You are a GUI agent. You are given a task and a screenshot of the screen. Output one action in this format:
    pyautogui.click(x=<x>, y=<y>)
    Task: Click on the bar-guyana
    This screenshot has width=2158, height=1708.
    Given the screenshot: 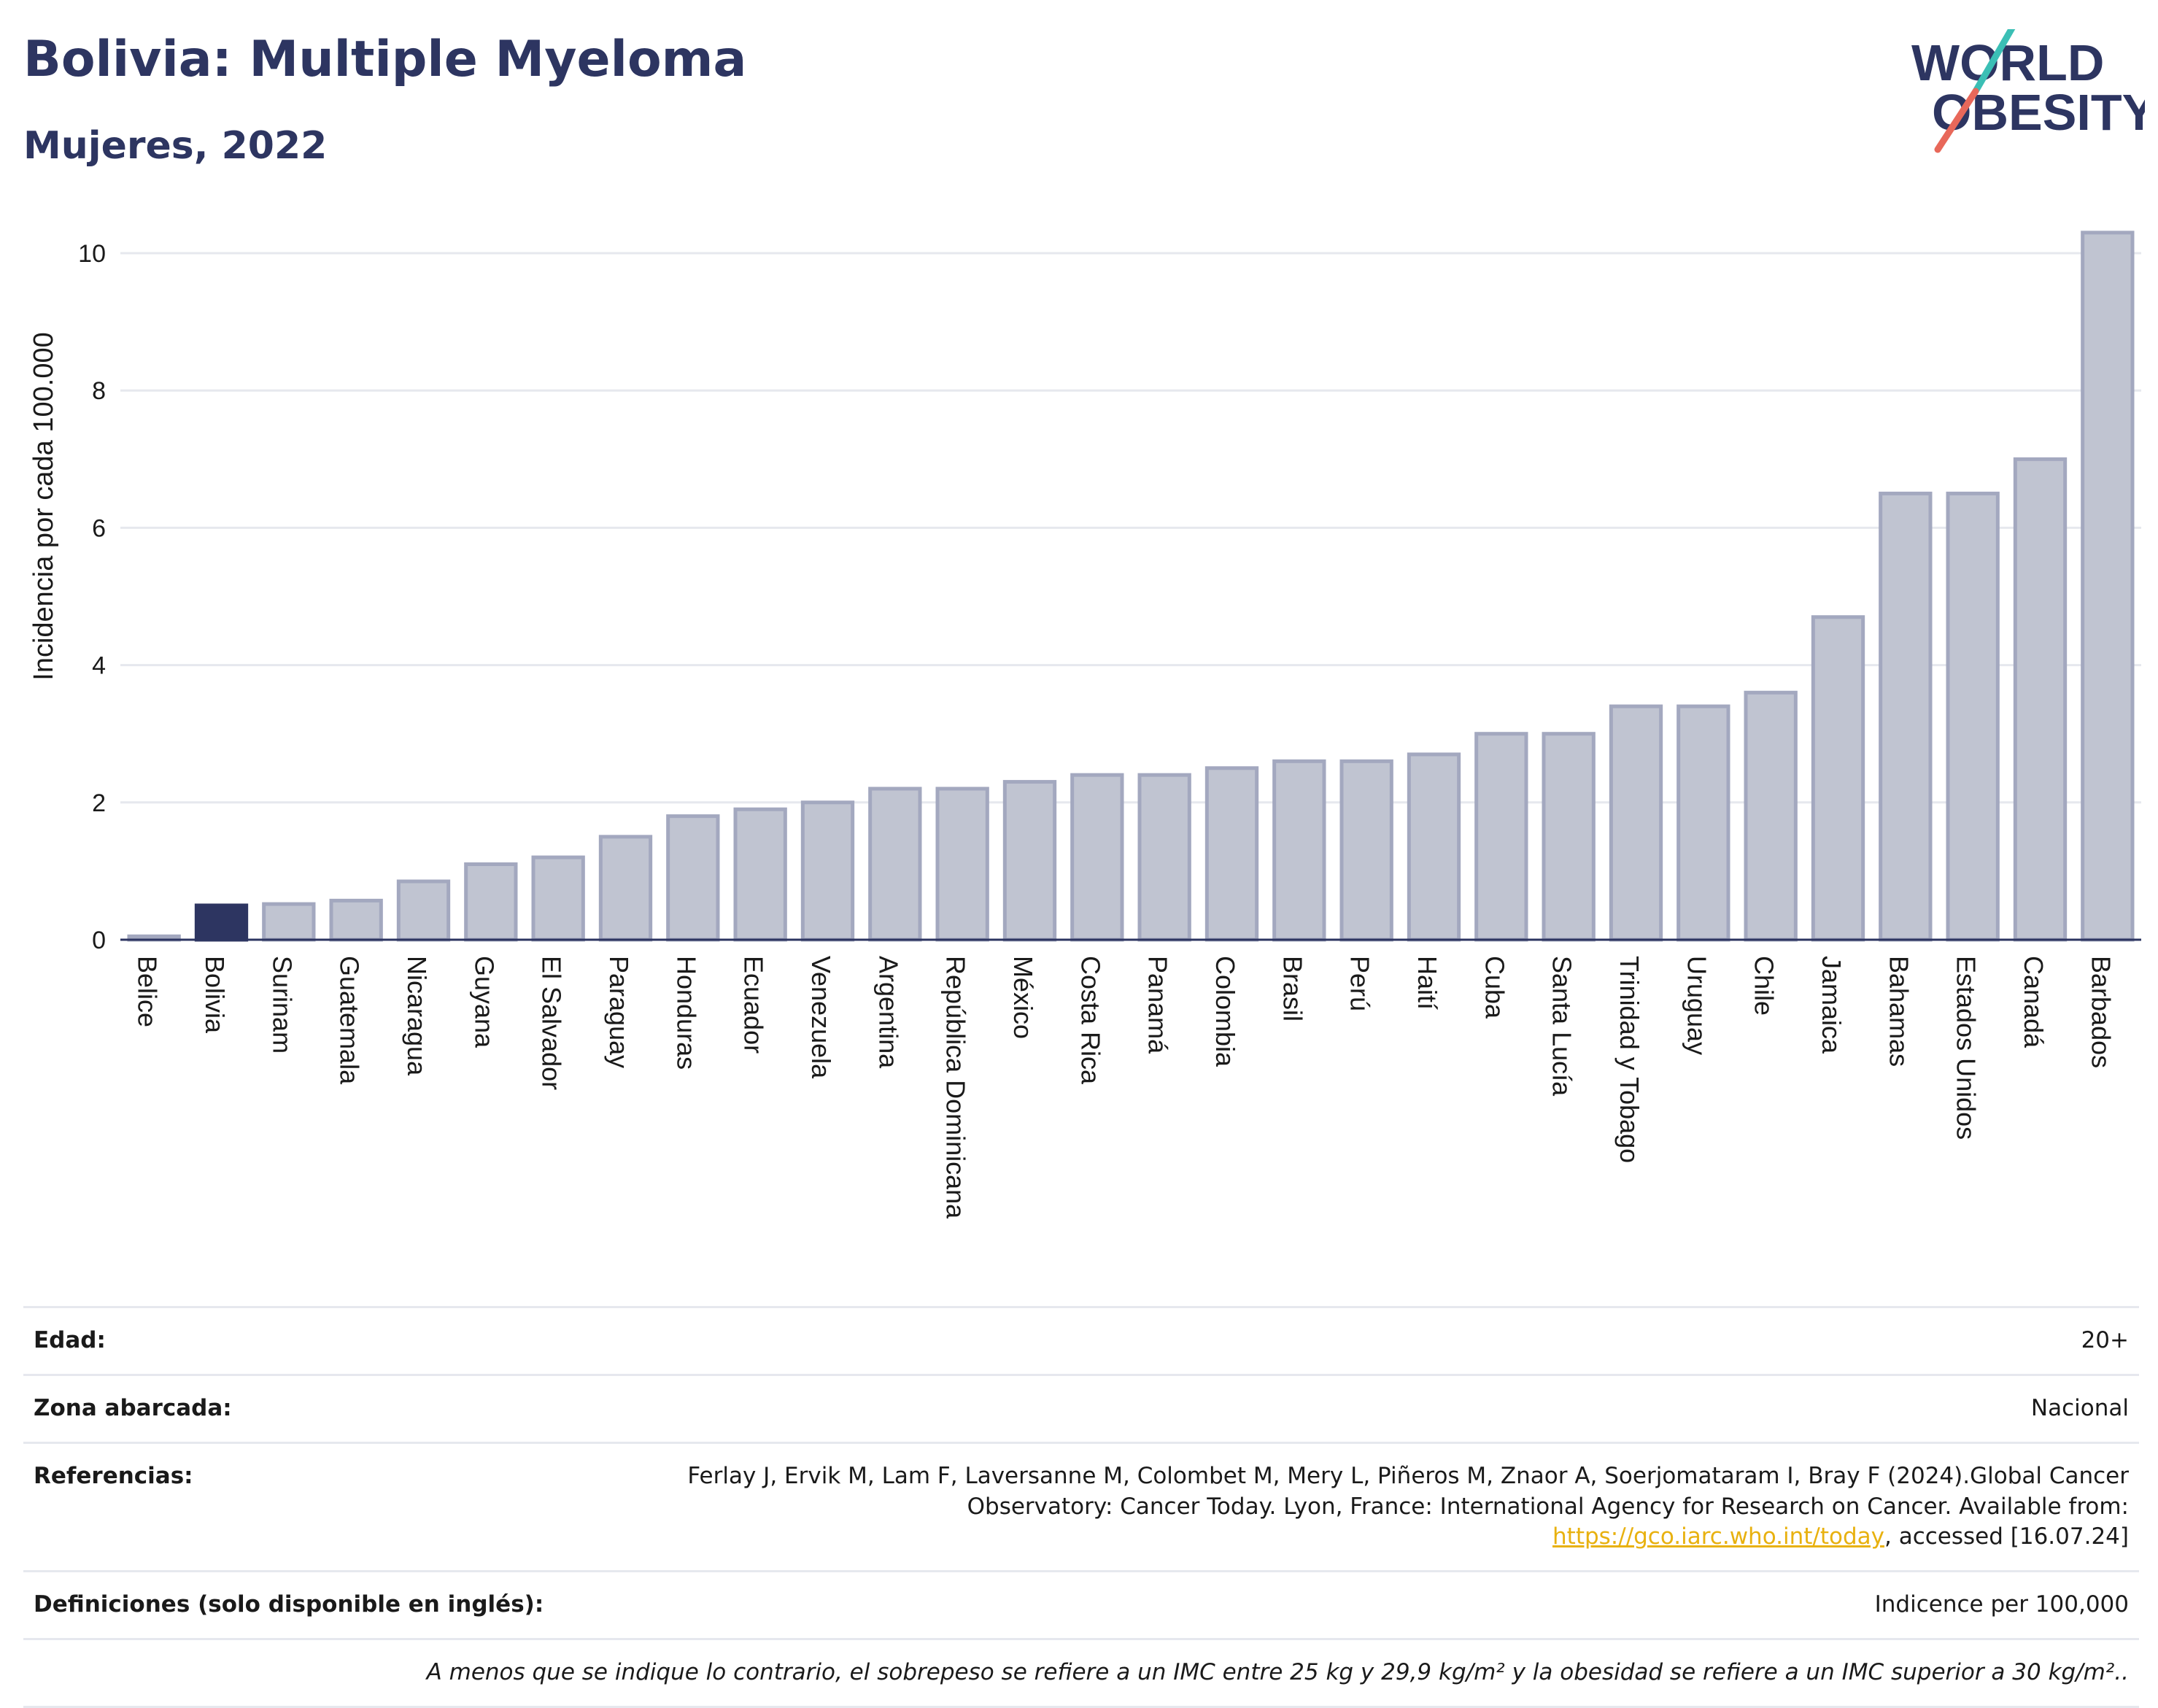 What is the action you would take?
    pyautogui.click(x=491, y=902)
    